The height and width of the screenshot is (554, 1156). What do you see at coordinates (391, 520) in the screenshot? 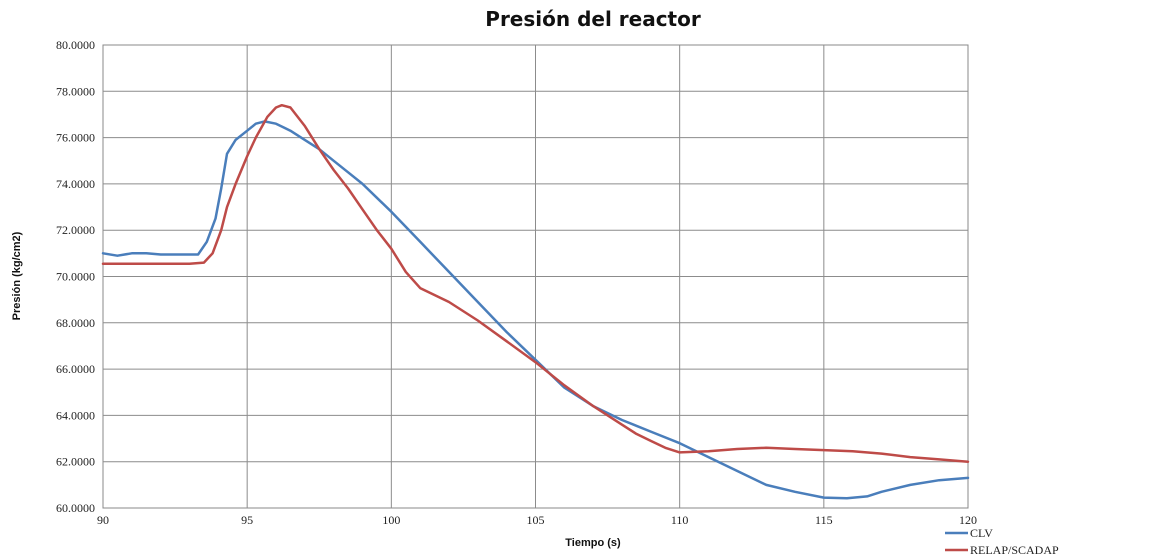
I see `x-tick-label: 100` at bounding box center [391, 520].